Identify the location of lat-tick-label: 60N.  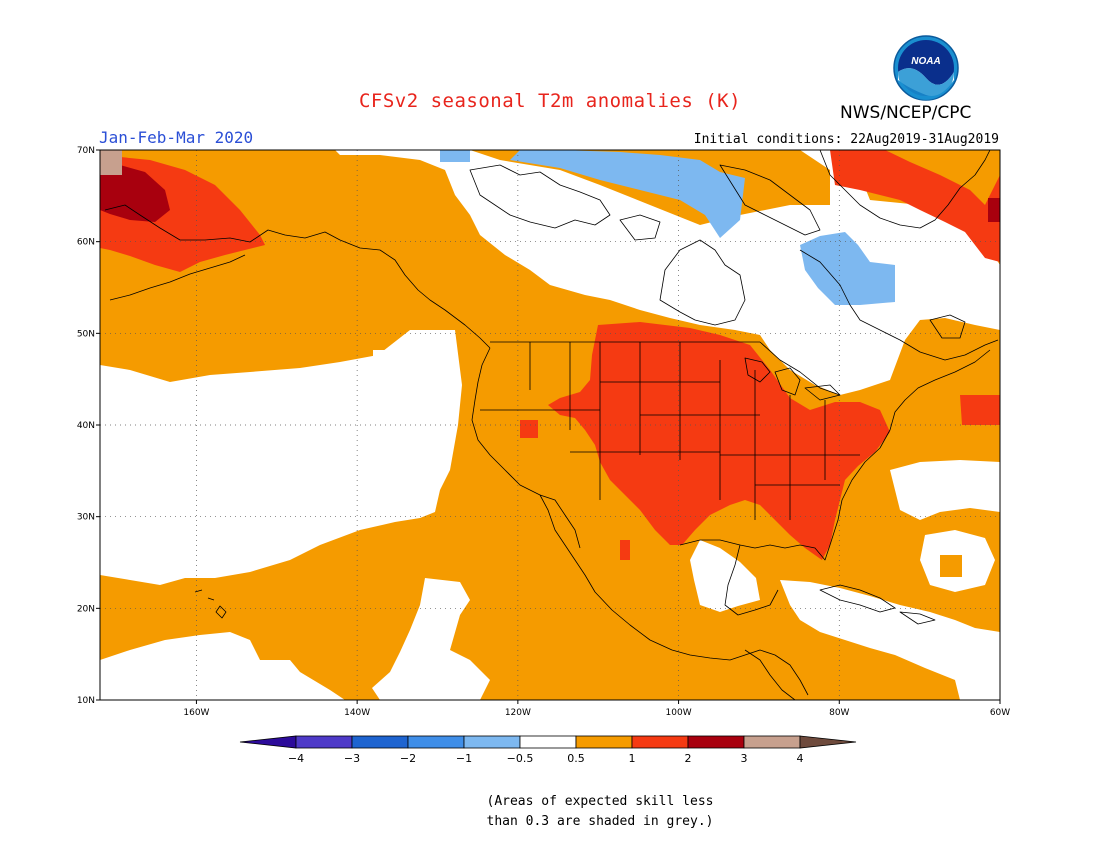
(86, 243).